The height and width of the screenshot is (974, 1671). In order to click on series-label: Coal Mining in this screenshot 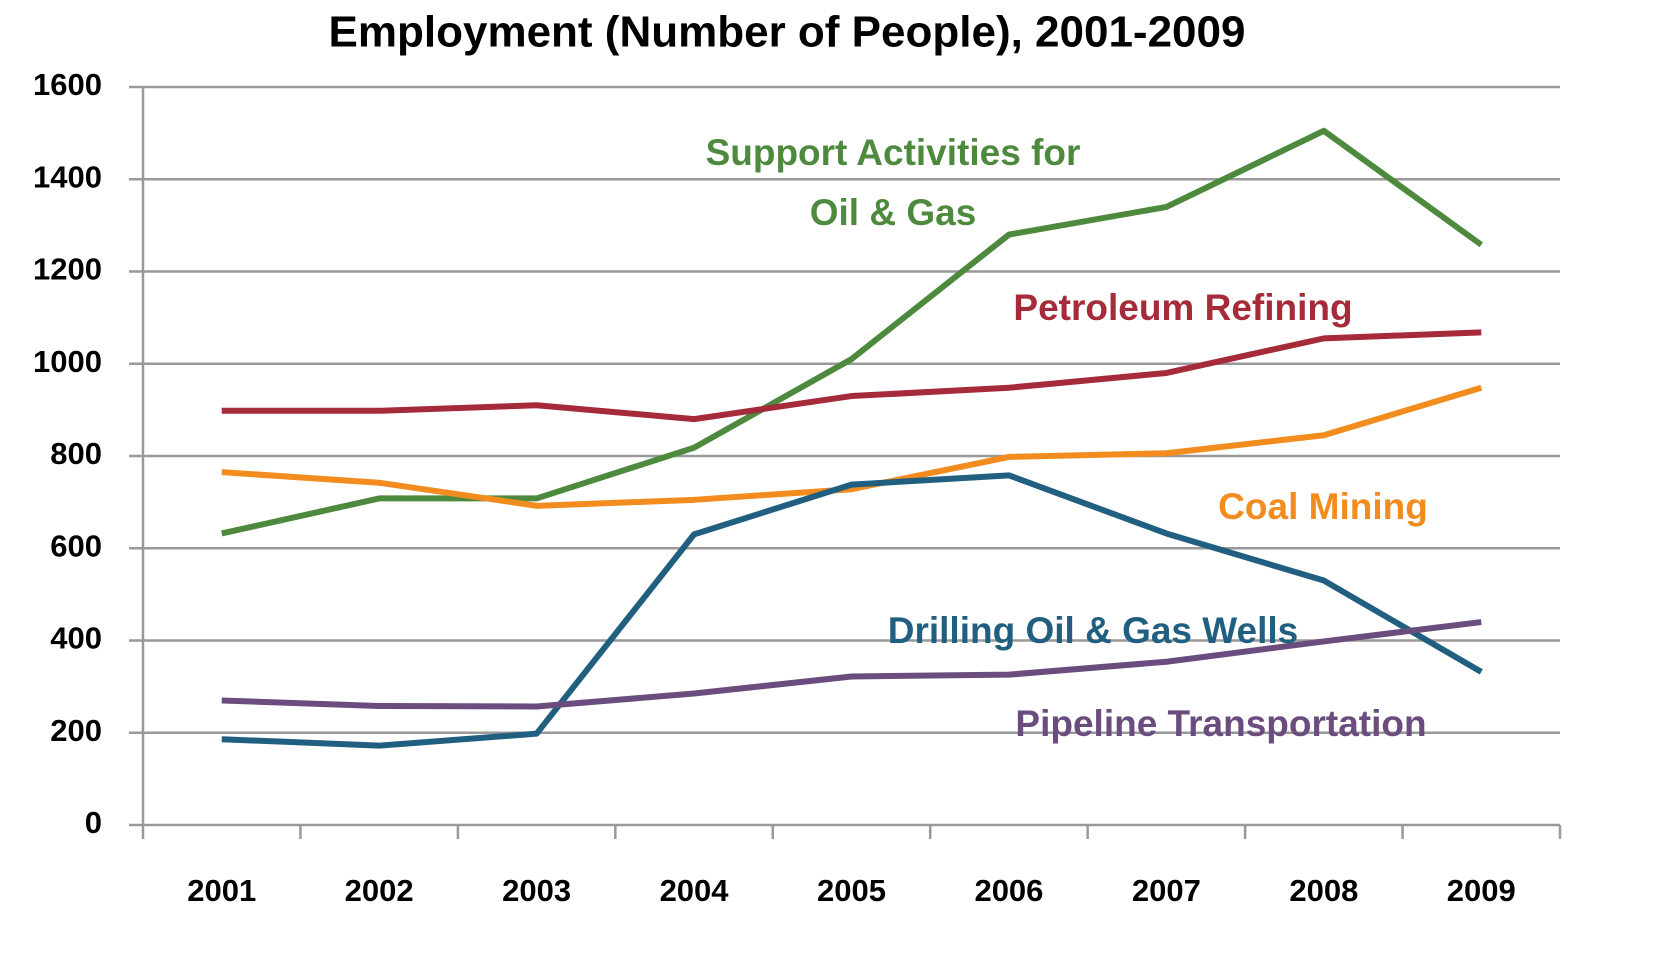, I will do `click(1323, 506)`.